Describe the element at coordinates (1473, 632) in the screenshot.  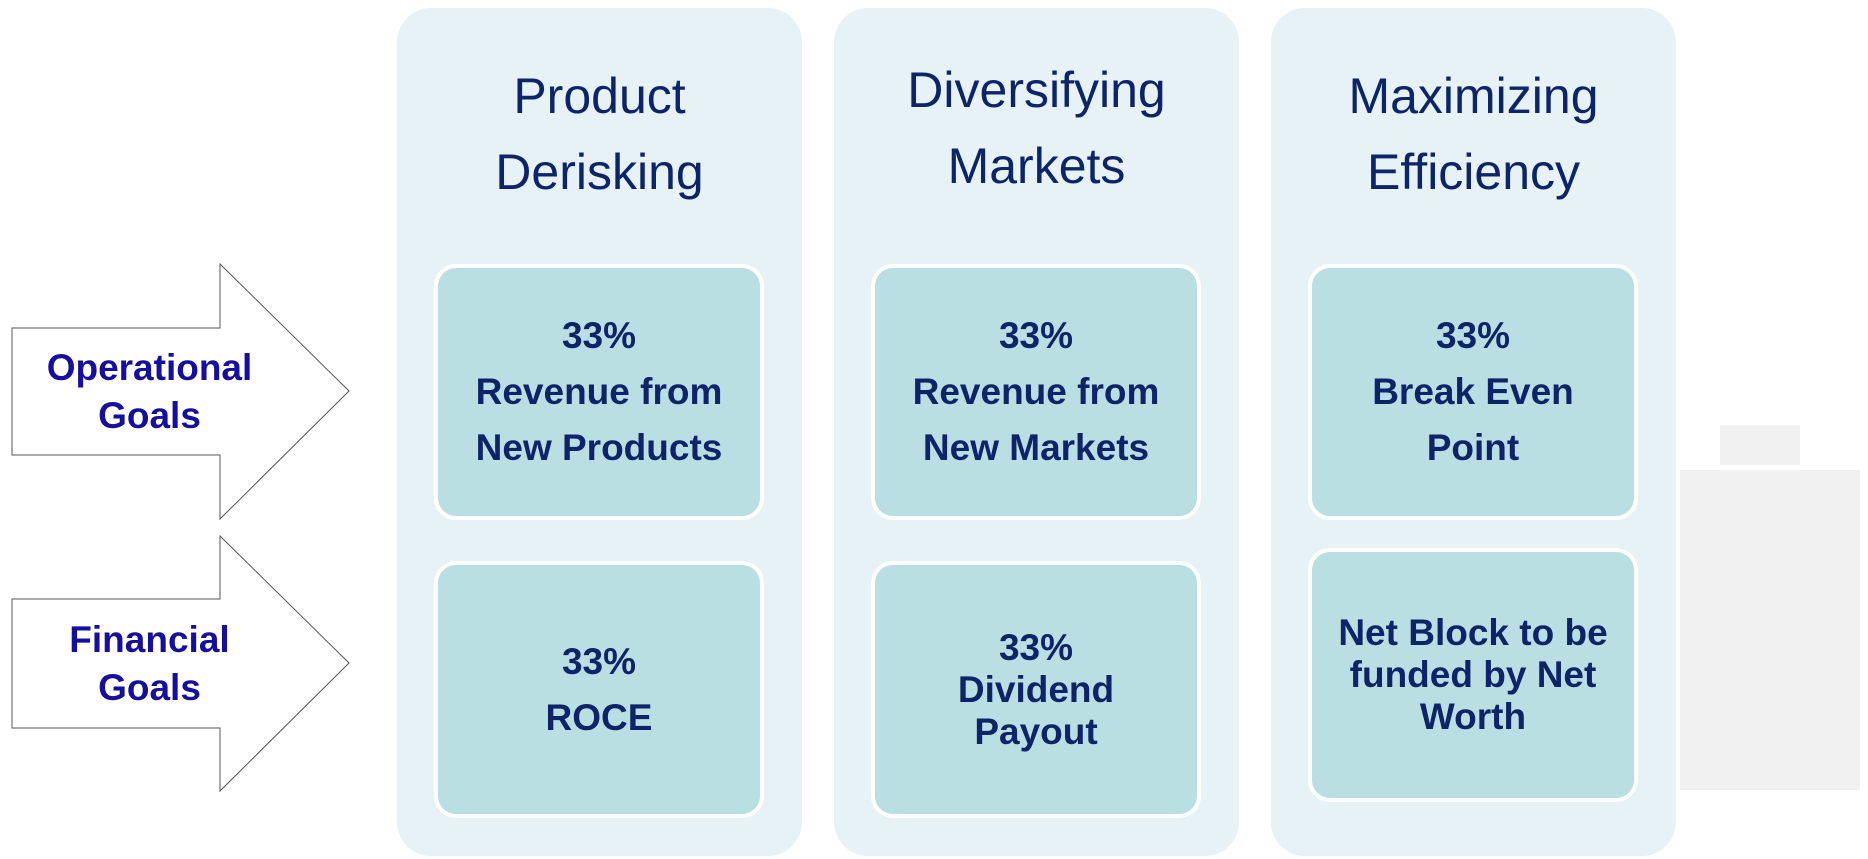
I see `text-line: Net Block to be` at that location.